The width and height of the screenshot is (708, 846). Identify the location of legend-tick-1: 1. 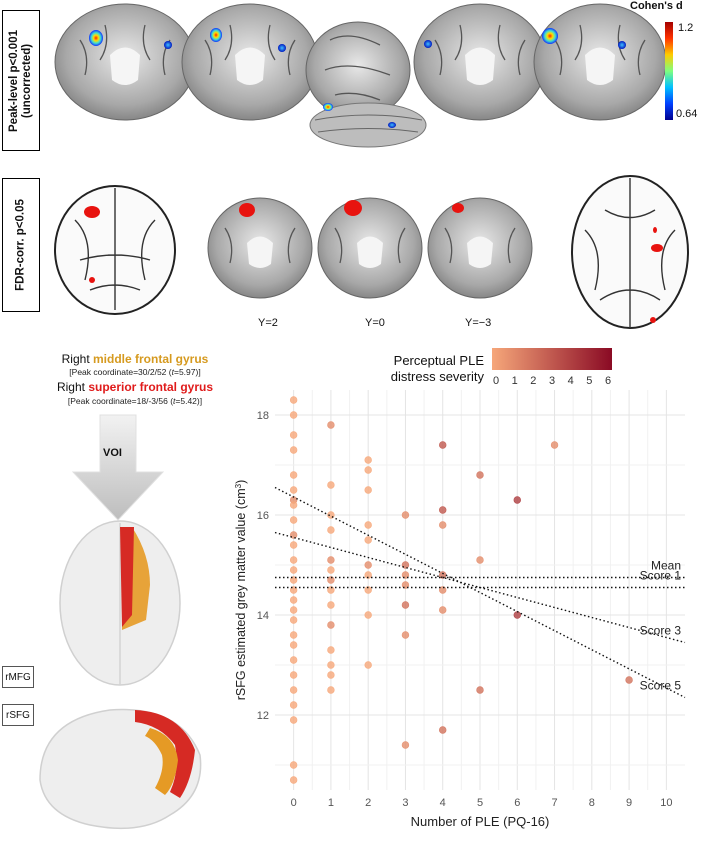
(515, 381).